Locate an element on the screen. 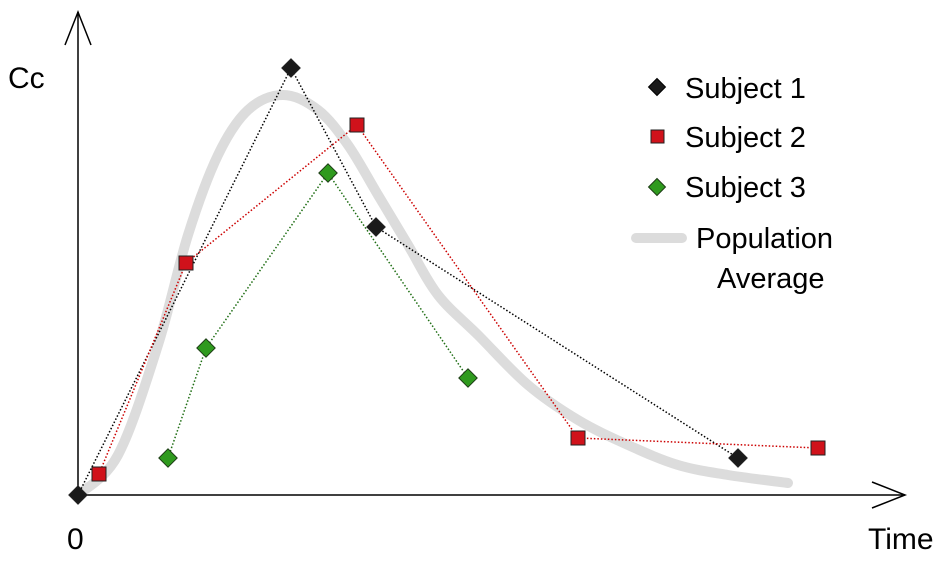 The width and height of the screenshot is (950, 561). legend-label-population-average-line1: Population is located at coordinates (764, 239).